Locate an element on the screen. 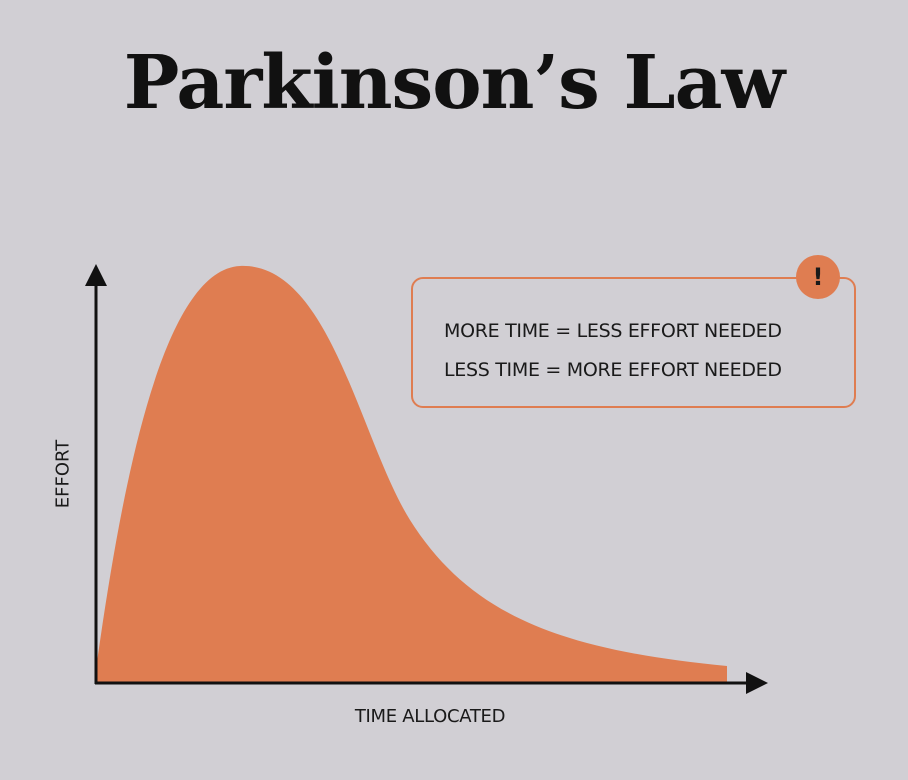 This screenshot has width=908, height=780. x-axis-label: TIME ALLOCATED is located at coordinates (430, 716).